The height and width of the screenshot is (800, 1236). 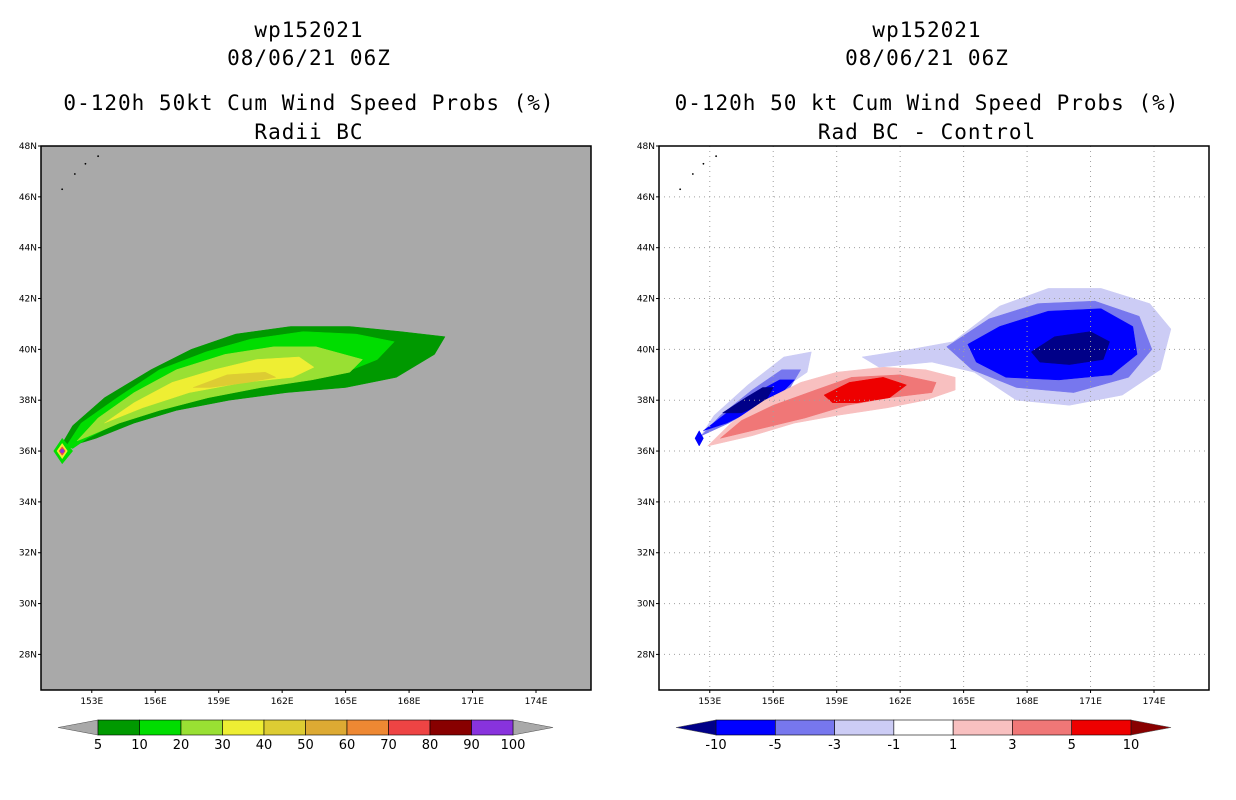 I want to click on colorbar-label: 1, so click(x=953, y=745).